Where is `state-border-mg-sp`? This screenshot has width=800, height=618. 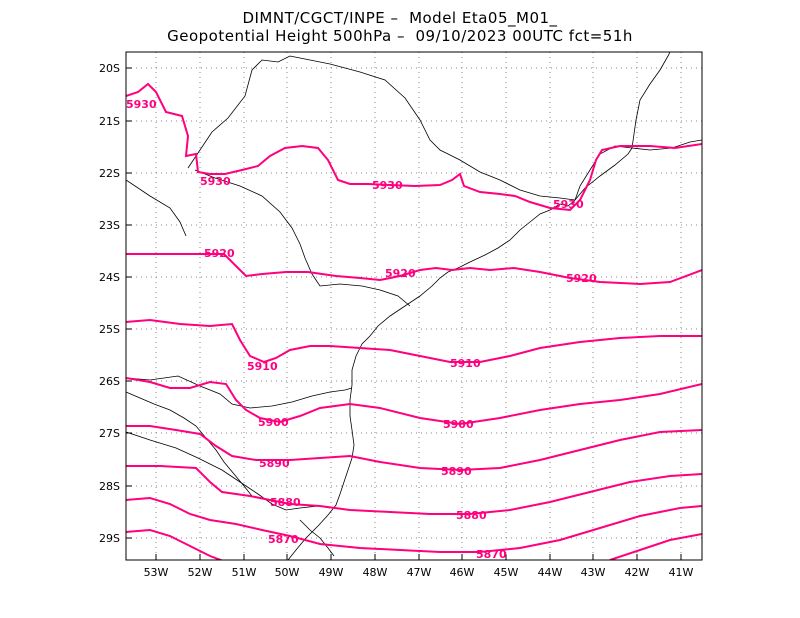 state-border-mg-sp is located at coordinates (437, 129).